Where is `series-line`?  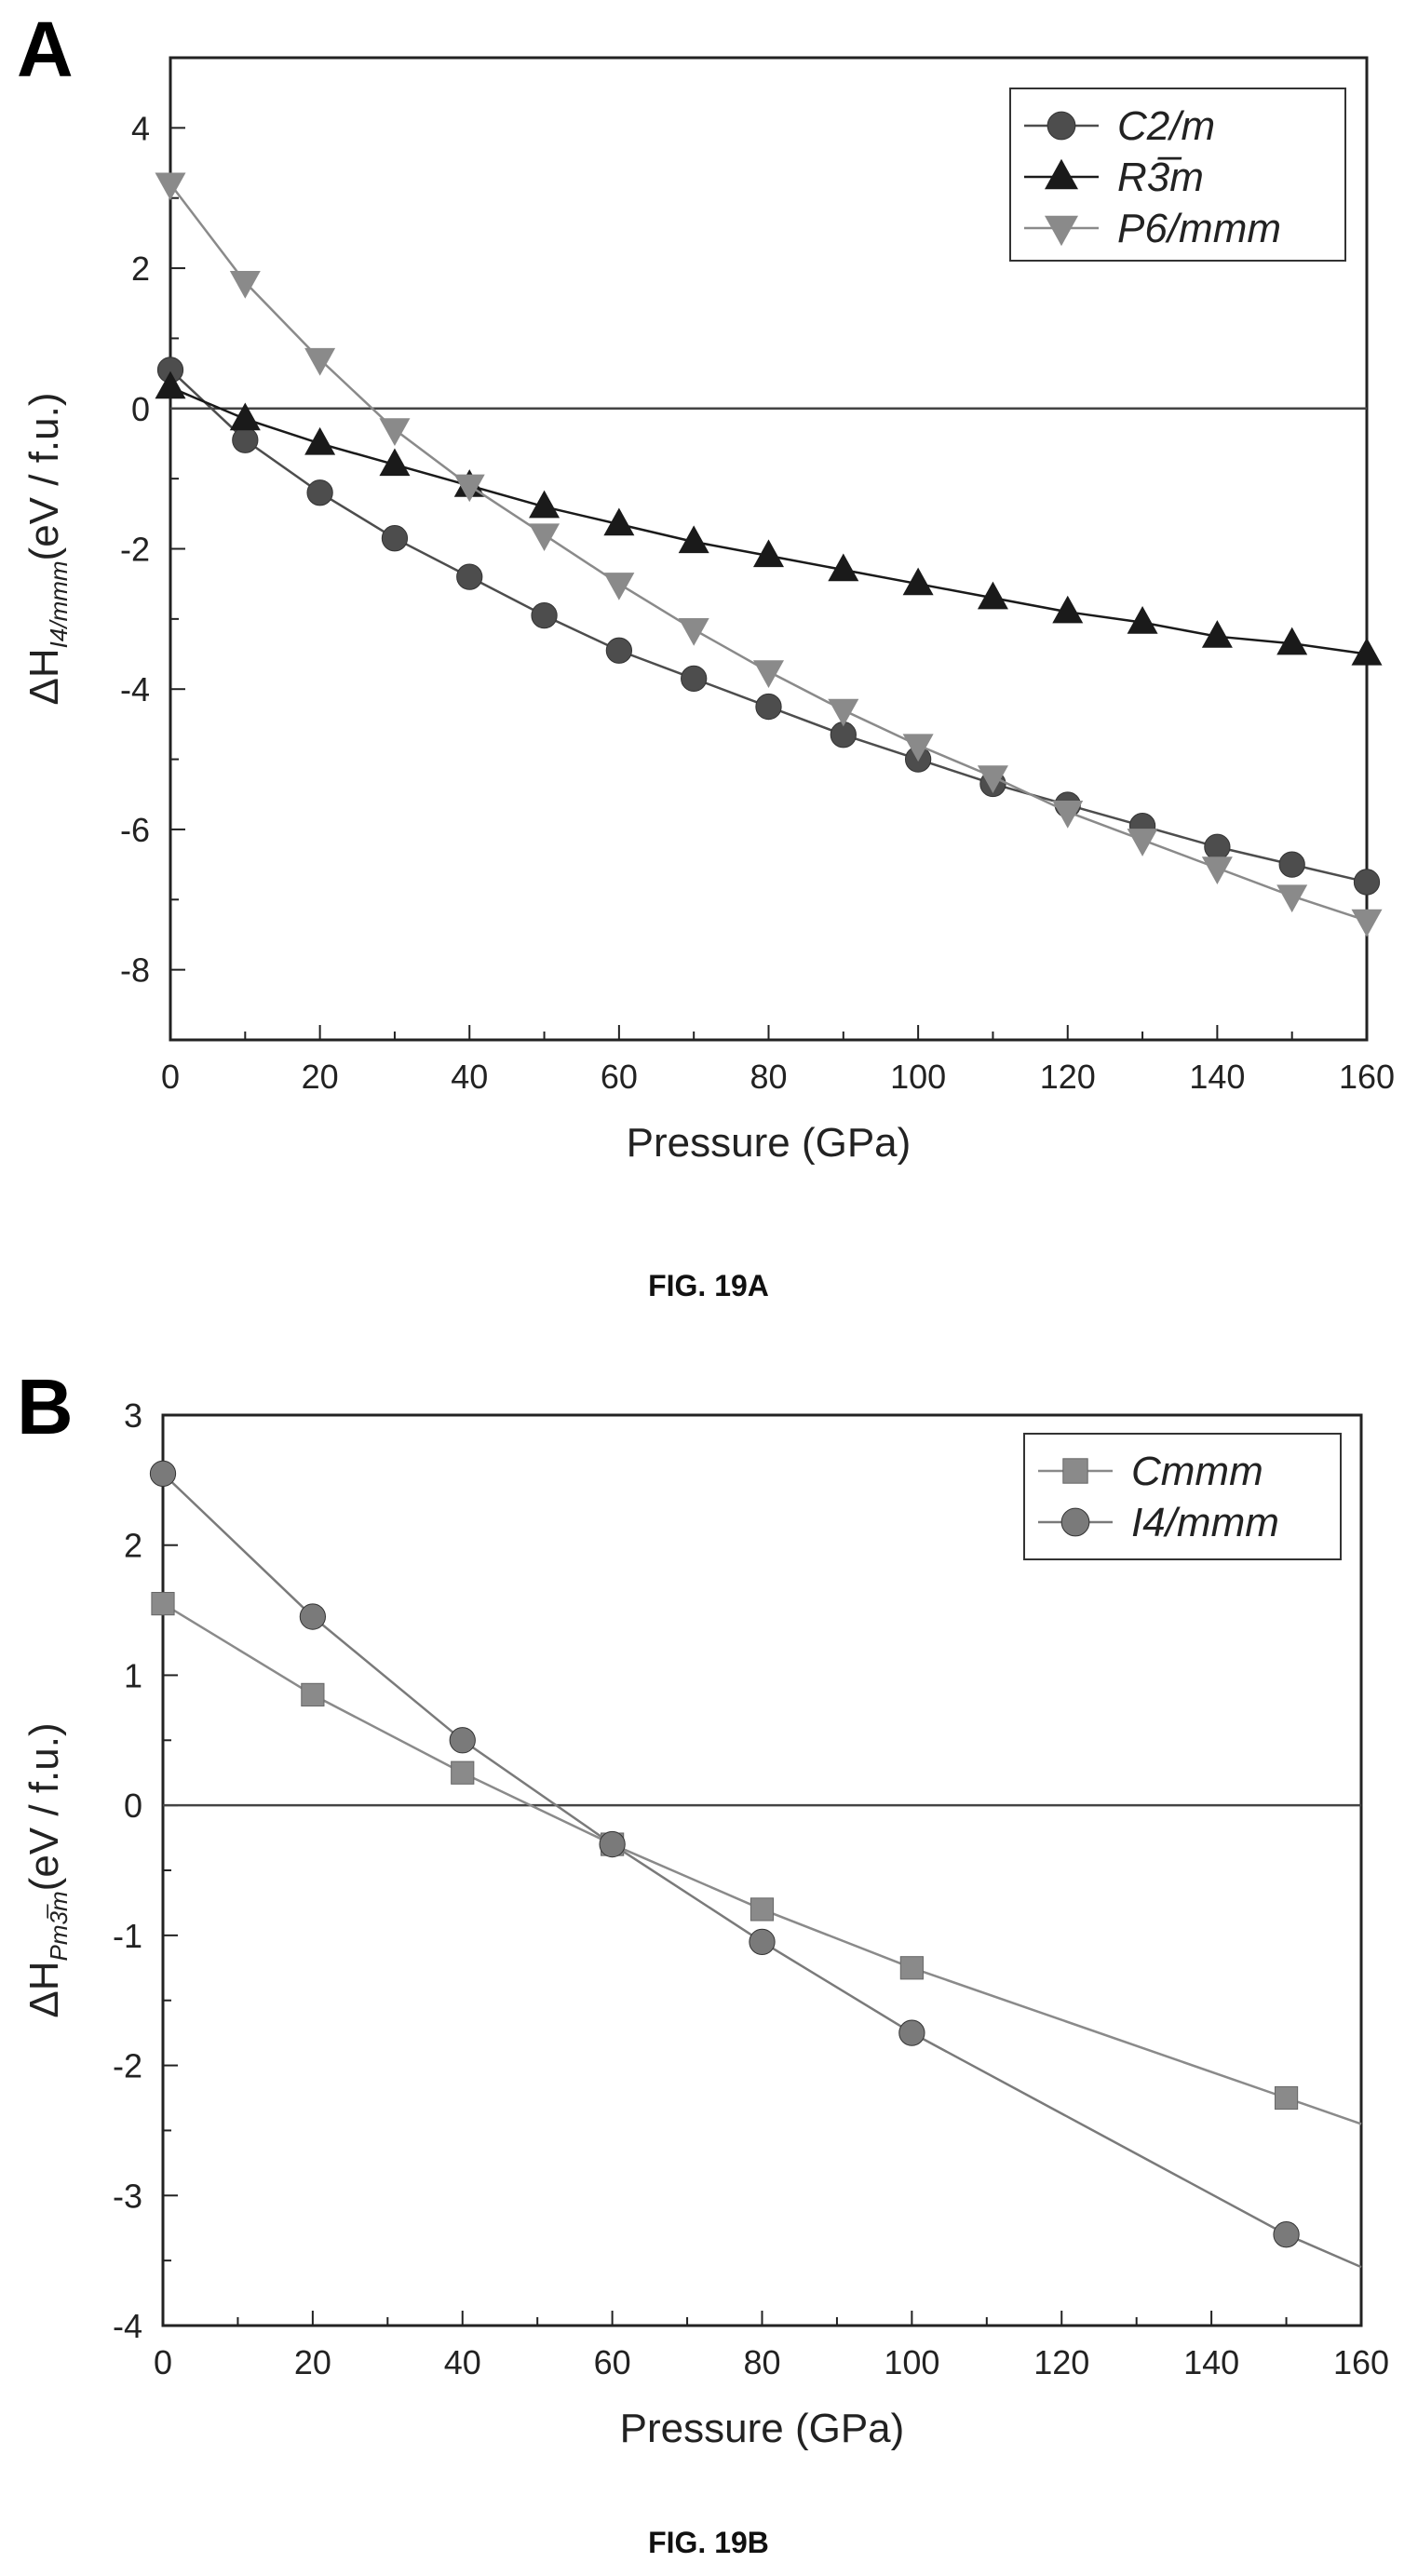 series-line is located at coordinates (768, 520).